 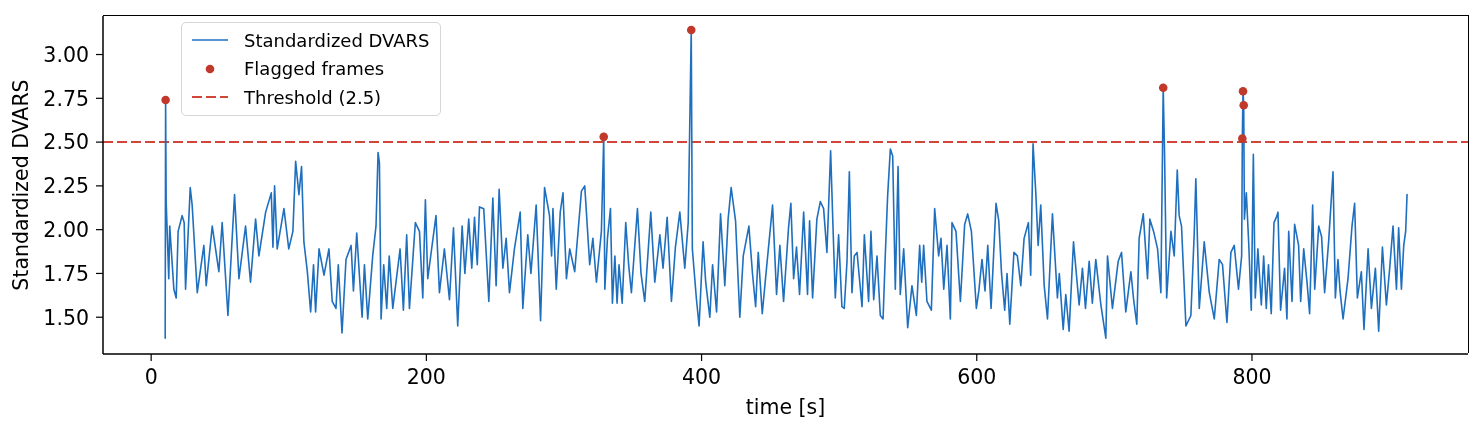 I want to click on legend-label: Flagged frames, so click(x=314, y=69).